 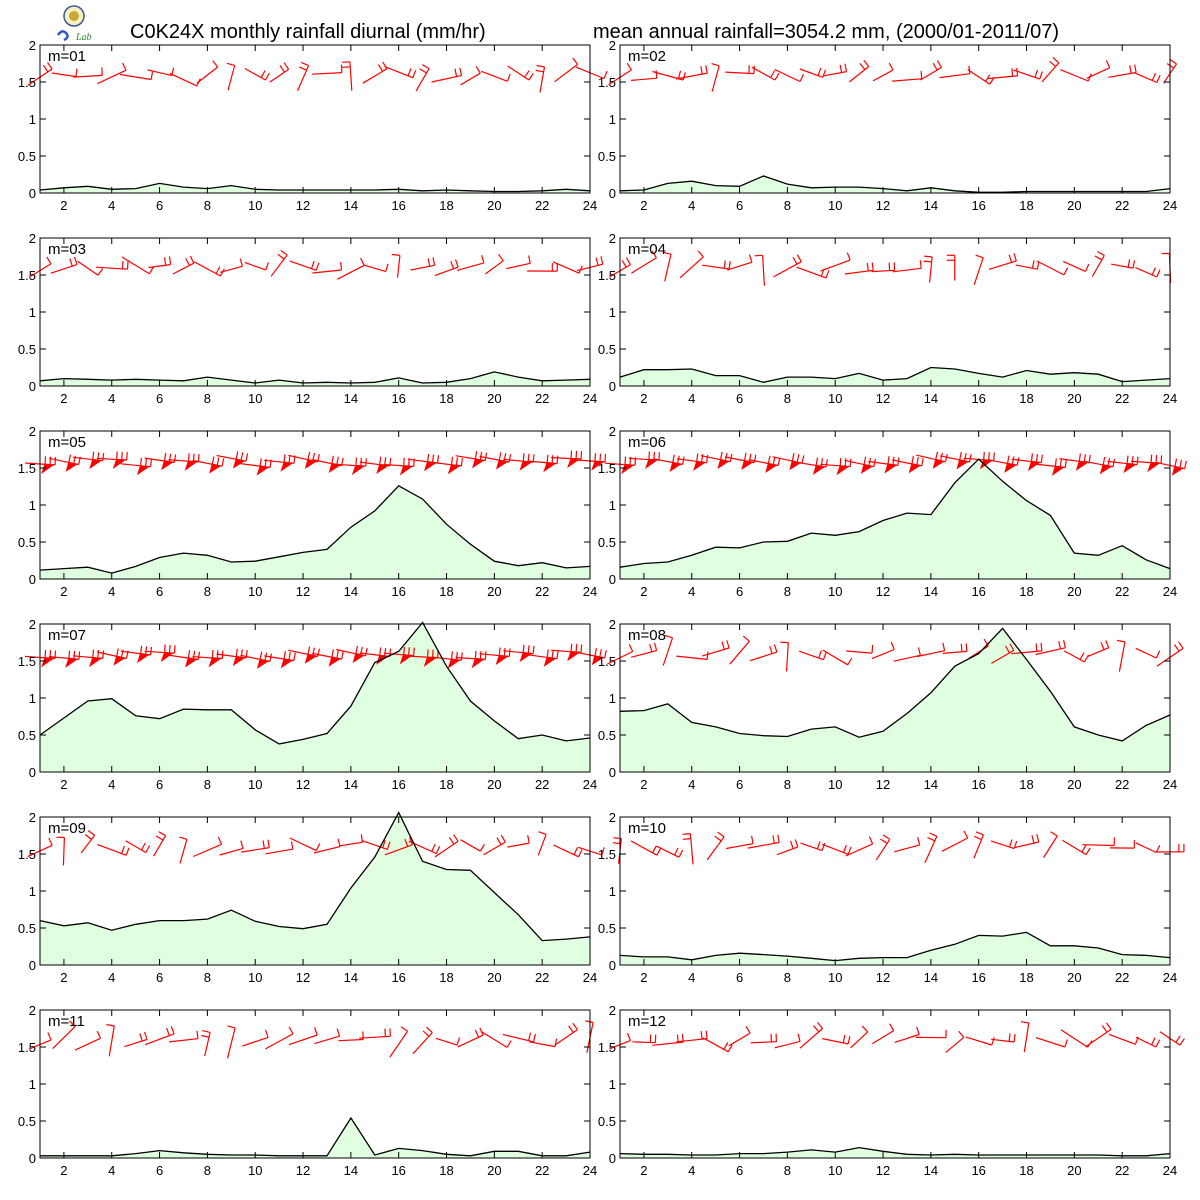 I want to click on x-tick-label: 8, so click(x=207, y=977).